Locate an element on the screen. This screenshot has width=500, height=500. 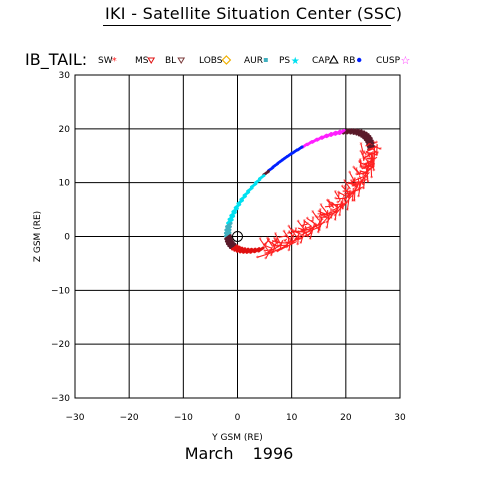
legend: SW * MS BL LOBS AUR PS ★ CAP RB CUSP ☆ is located at coordinates (254, 60).